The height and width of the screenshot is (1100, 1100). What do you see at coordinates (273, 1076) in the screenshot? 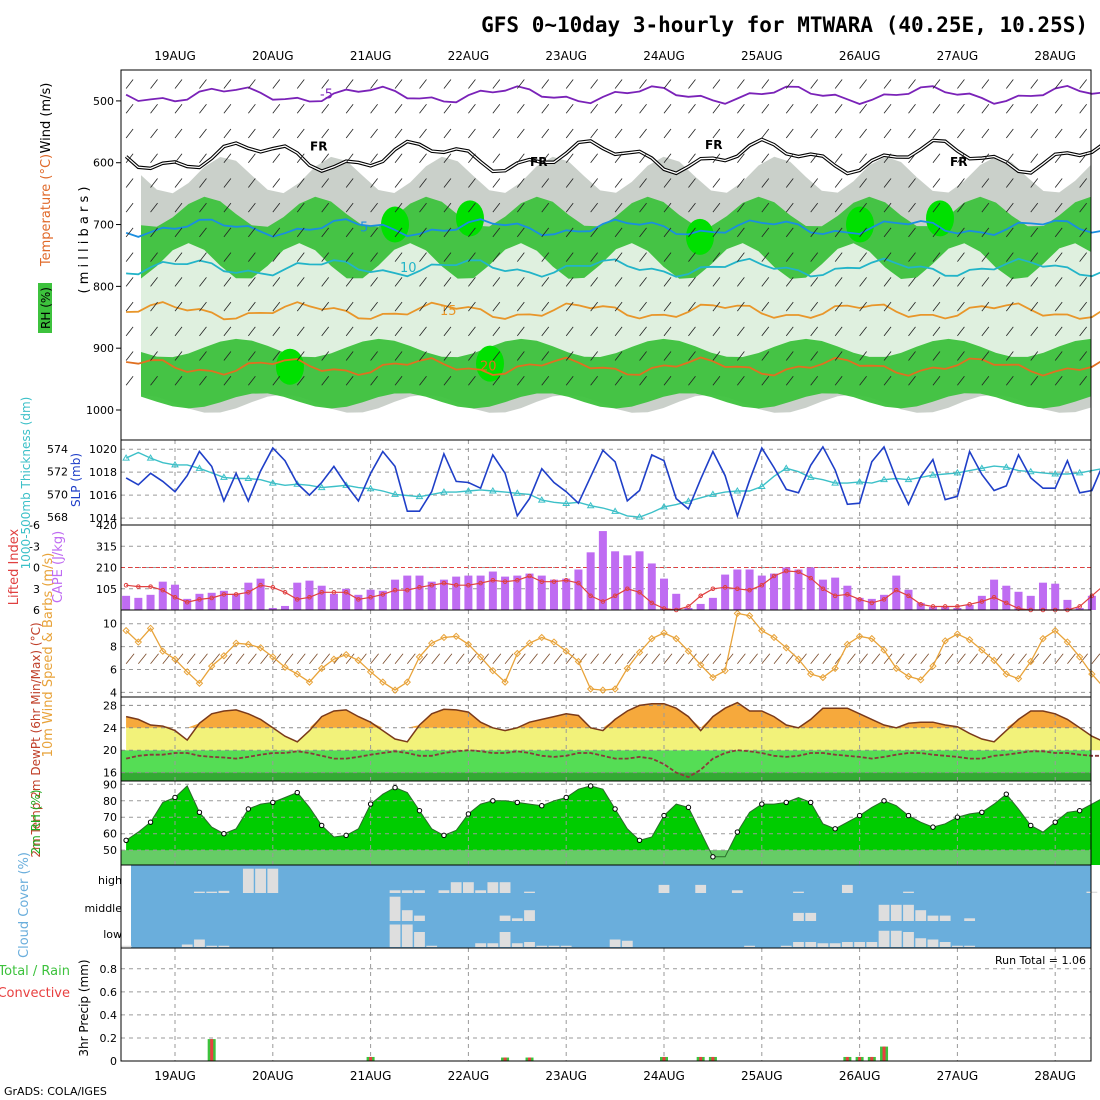
I see `bottom-date-1: 20AUG` at bounding box center [273, 1076].